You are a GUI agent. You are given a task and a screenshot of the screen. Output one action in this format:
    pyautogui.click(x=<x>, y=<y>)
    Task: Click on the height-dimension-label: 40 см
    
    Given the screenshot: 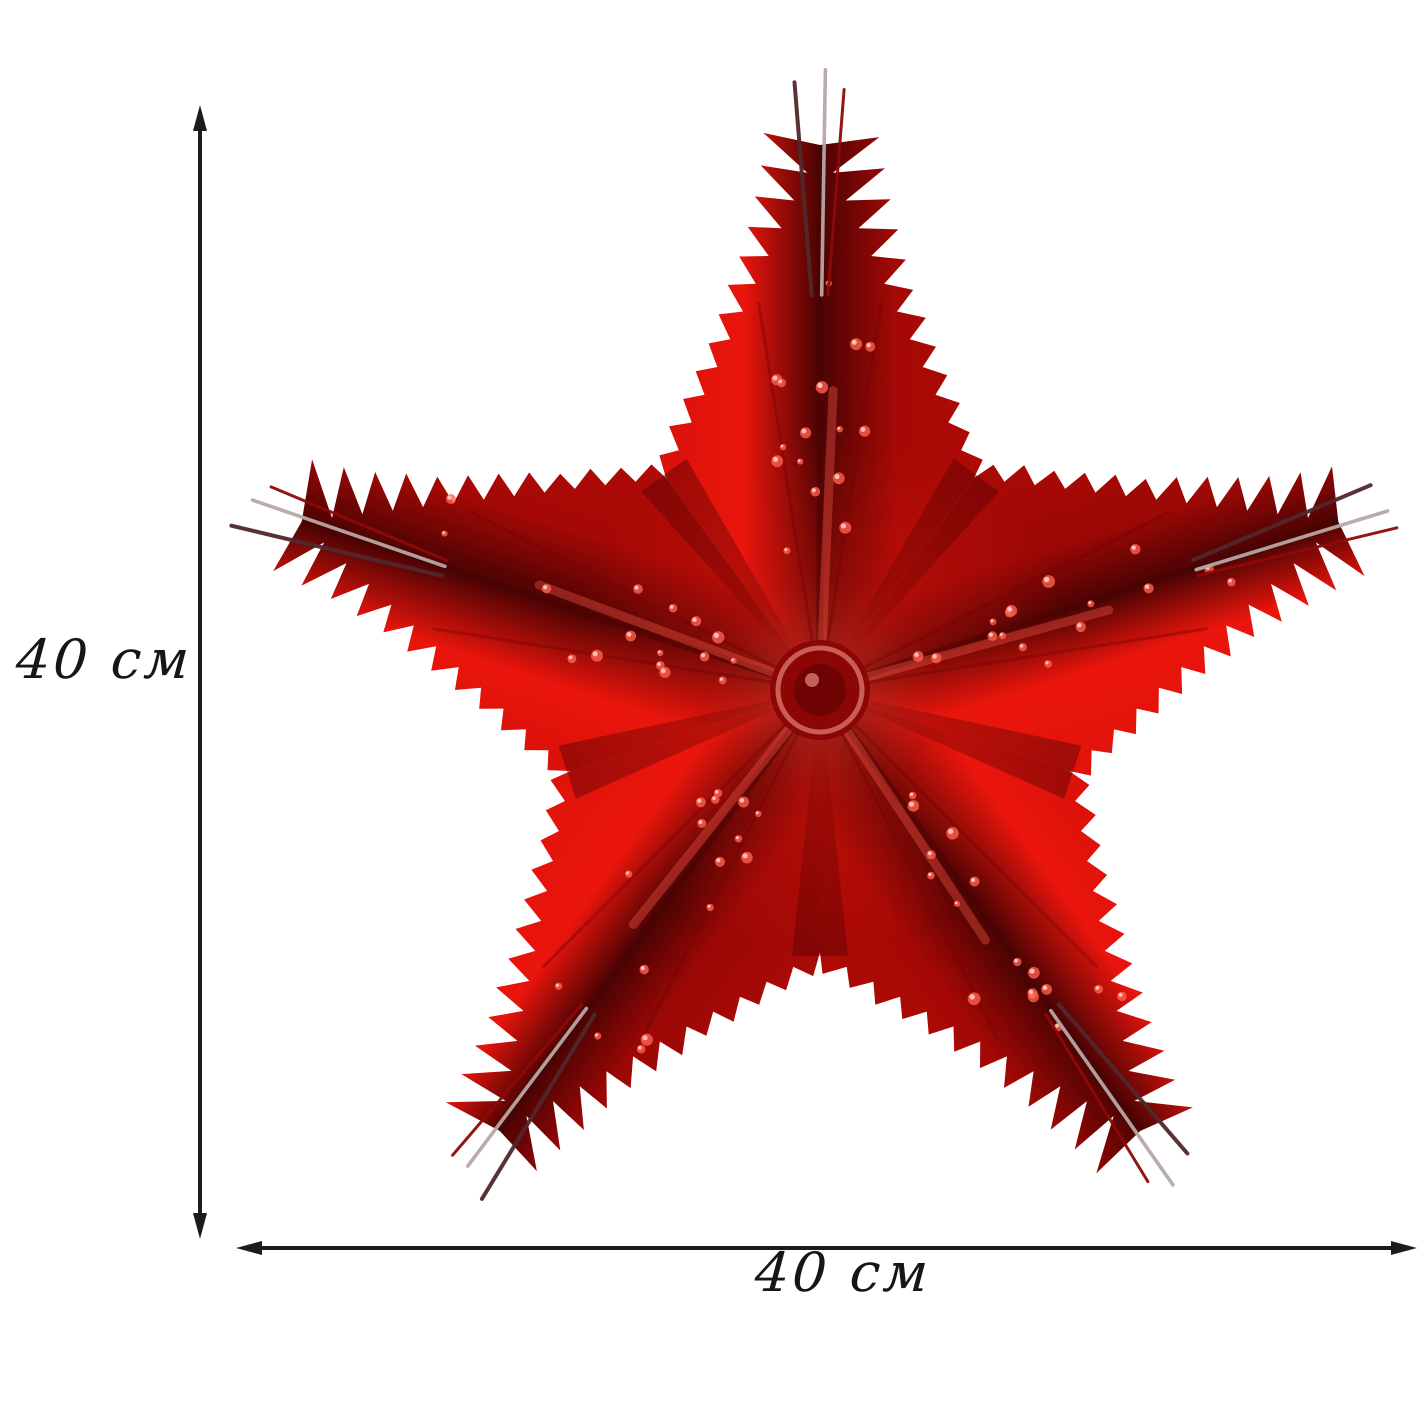 What is the action you would take?
    pyautogui.click(x=104, y=659)
    